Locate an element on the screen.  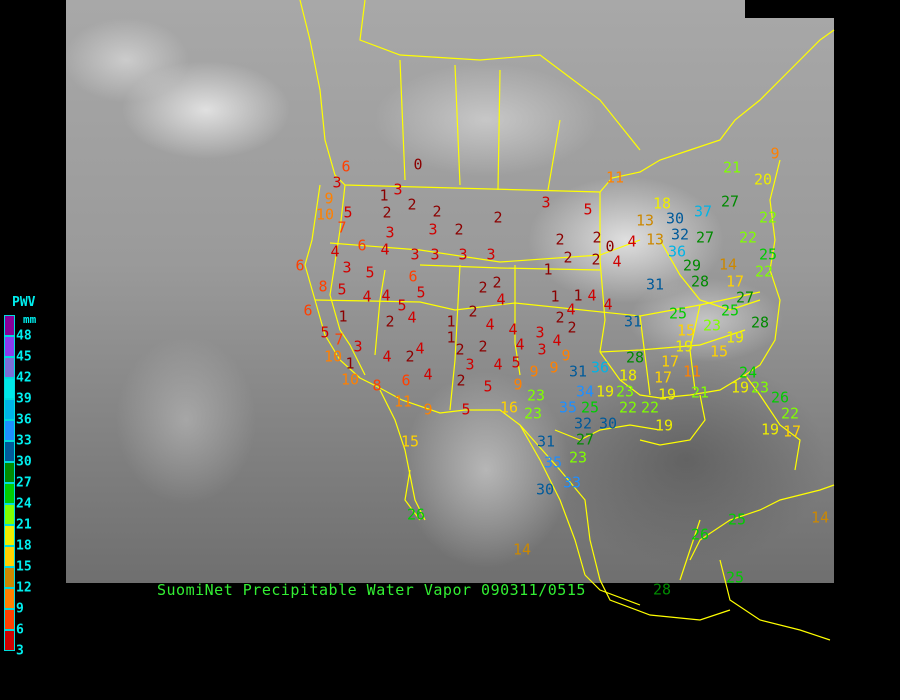
station-pwv-value: 20 is located at coordinates (763, 179).